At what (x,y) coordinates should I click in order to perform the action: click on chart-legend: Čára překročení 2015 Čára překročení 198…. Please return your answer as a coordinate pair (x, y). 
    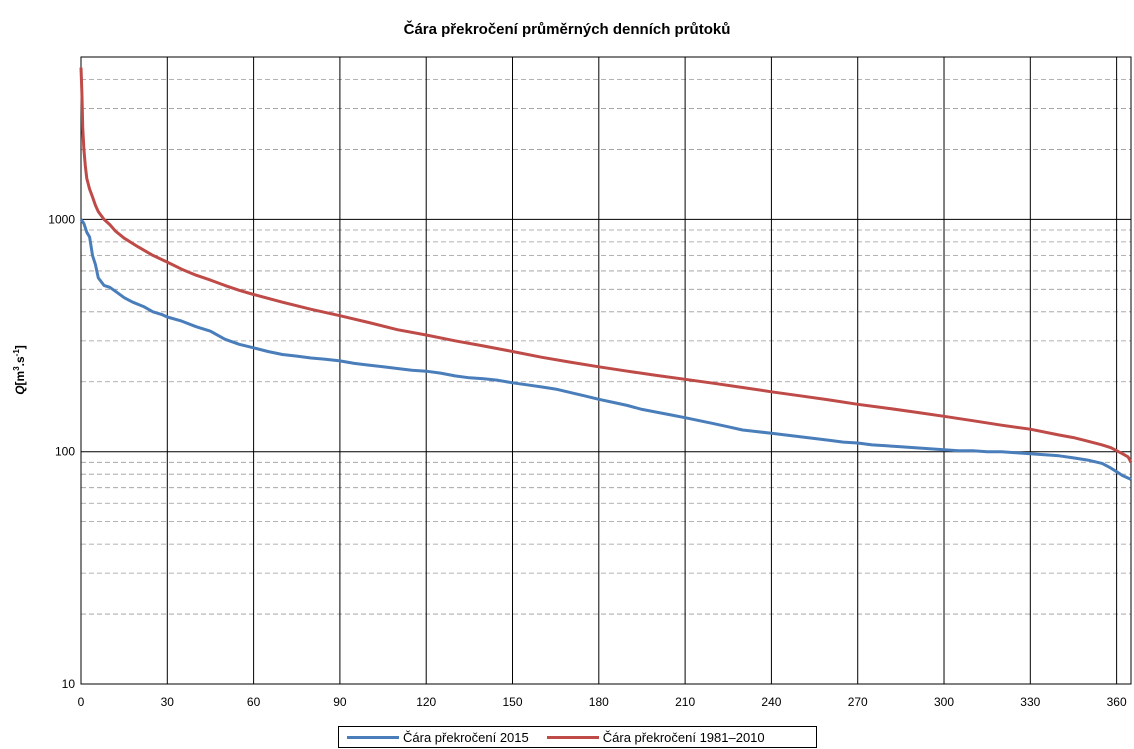
    Looking at the image, I should click on (577, 737).